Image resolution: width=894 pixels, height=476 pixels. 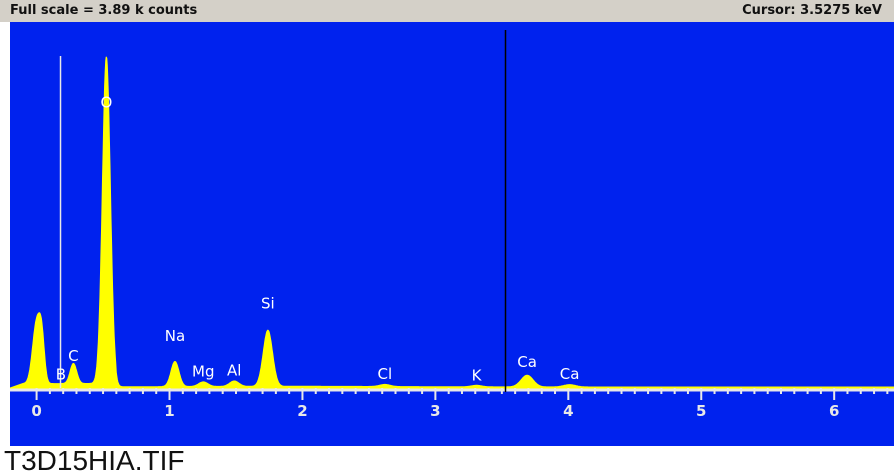 I want to click on filename-label: T3D15HIA.TIF, so click(x=96, y=461).